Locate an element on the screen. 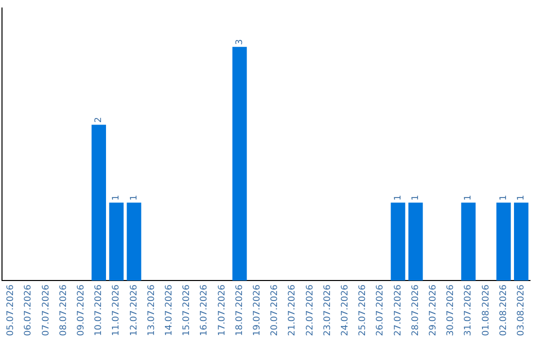 The height and width of the screenshot is (340, 540). x-tick-label: 10.07.2026 is located at coordinates (99, 310).